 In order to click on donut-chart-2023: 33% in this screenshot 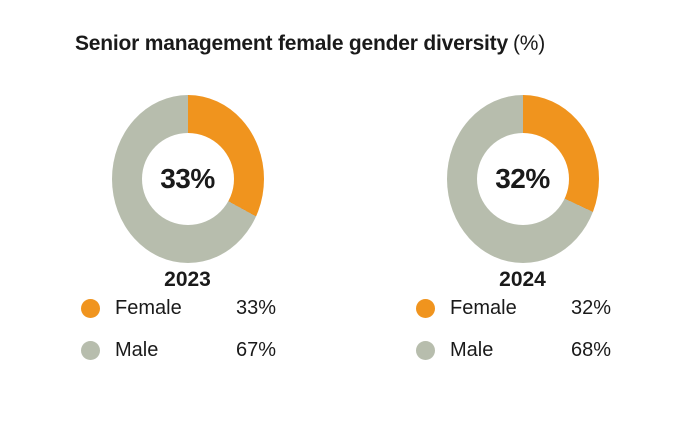, I will do `click(187, 179)`.